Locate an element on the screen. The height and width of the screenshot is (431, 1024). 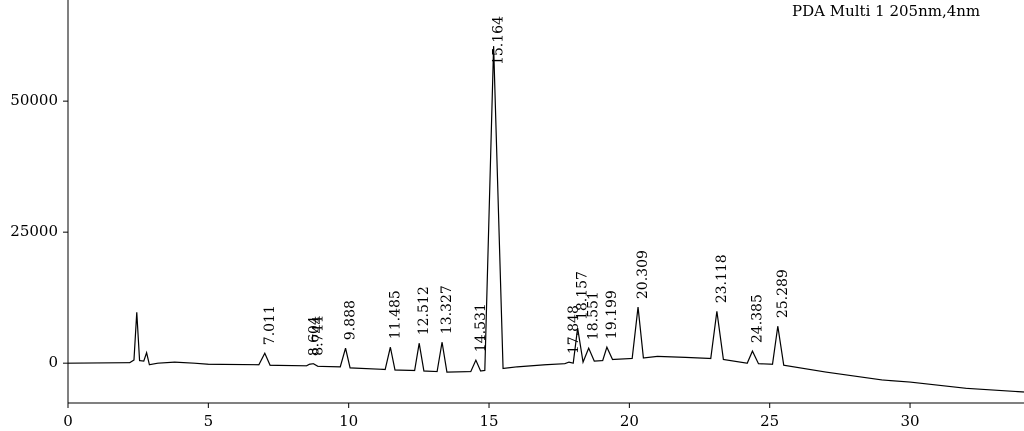
peak-label: 14.531 is located at coordinates (481, 327).